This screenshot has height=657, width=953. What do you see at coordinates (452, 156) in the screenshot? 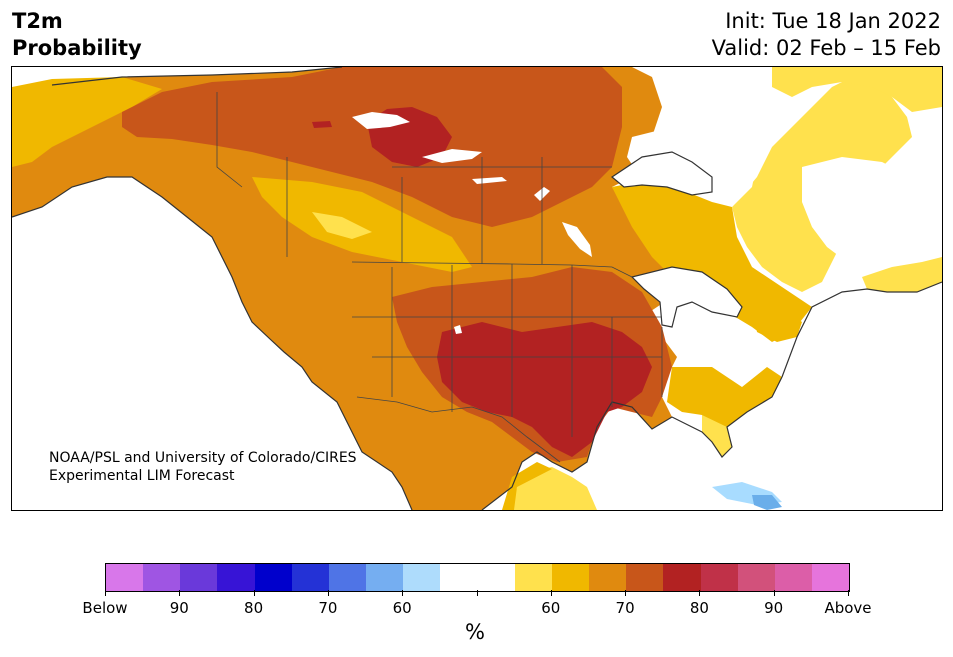
I see `great-slave-lake` at bounding box center [452, 156].